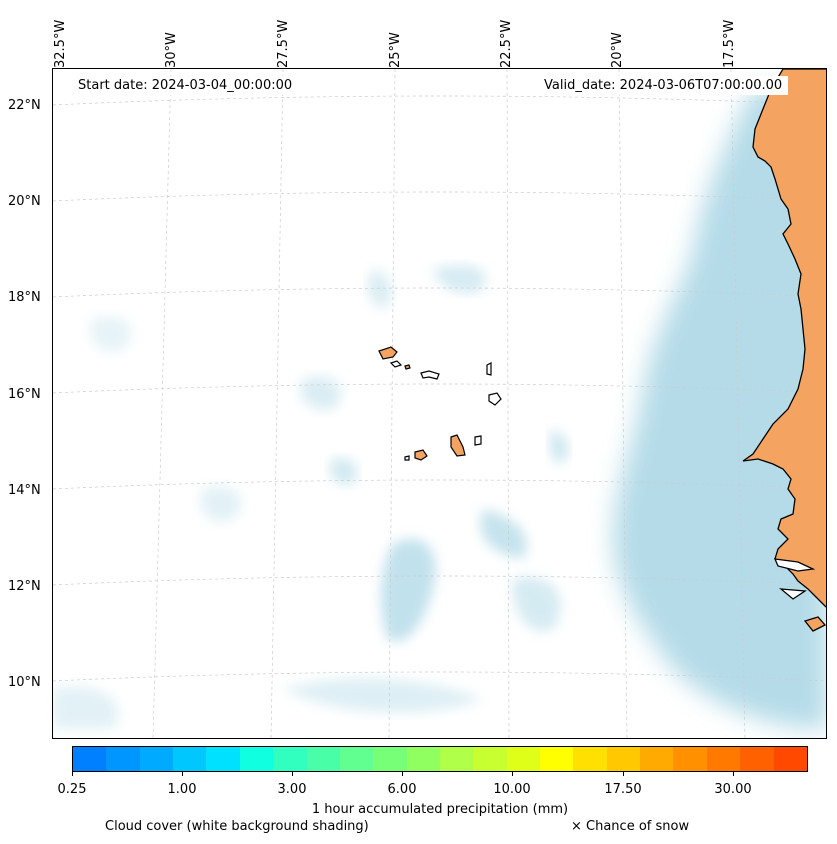 This screenshot has height=844, width=837. What do you see at coordinates (182, 789) in the screenshot?
I see `colorbar-tick-label: 1.00` at bounding box center [182, 789].